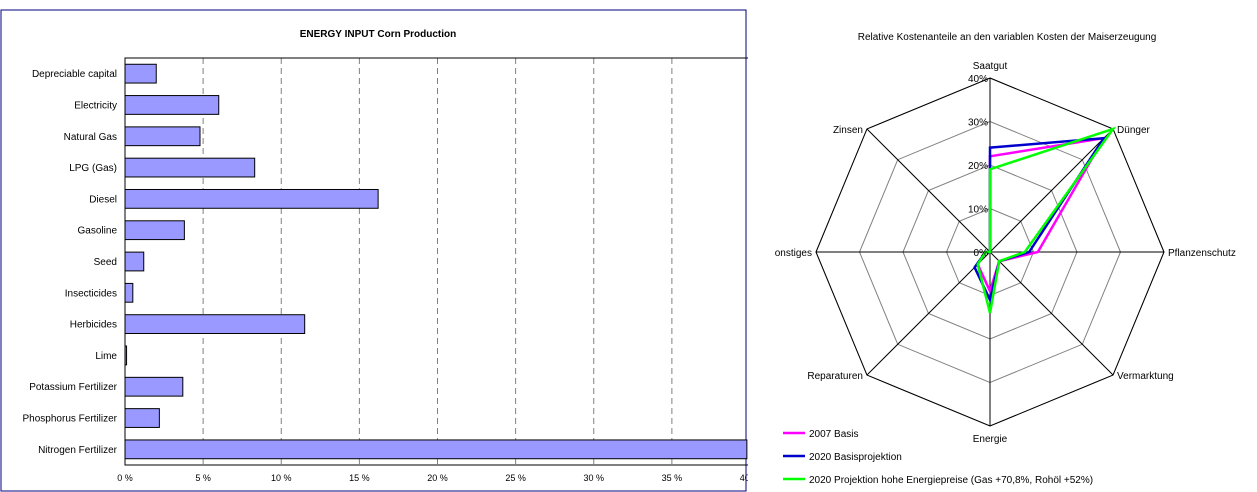 The height and width of the screenshot is (492, 1257). Describe the element at coordinates (978, 123) in the screenshot. I see `radial-tick-label: 30%` at that location.